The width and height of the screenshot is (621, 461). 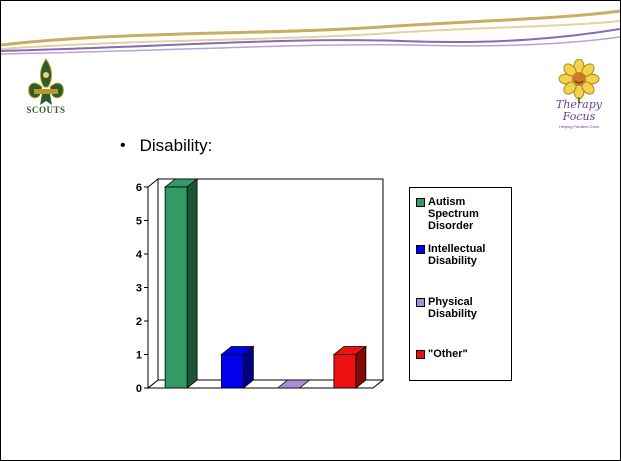 What do you see at coordinates (579, 126) in the screenshot?
I see `therapy-focus-tagline: Helping Families Grow` at bounding box center [579, 126].